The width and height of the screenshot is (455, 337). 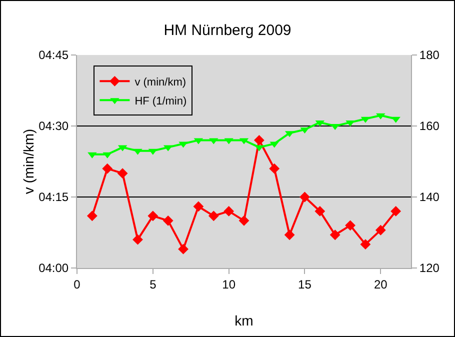 I want to click on x-tick-label: 5, so click(x=153, y=284).